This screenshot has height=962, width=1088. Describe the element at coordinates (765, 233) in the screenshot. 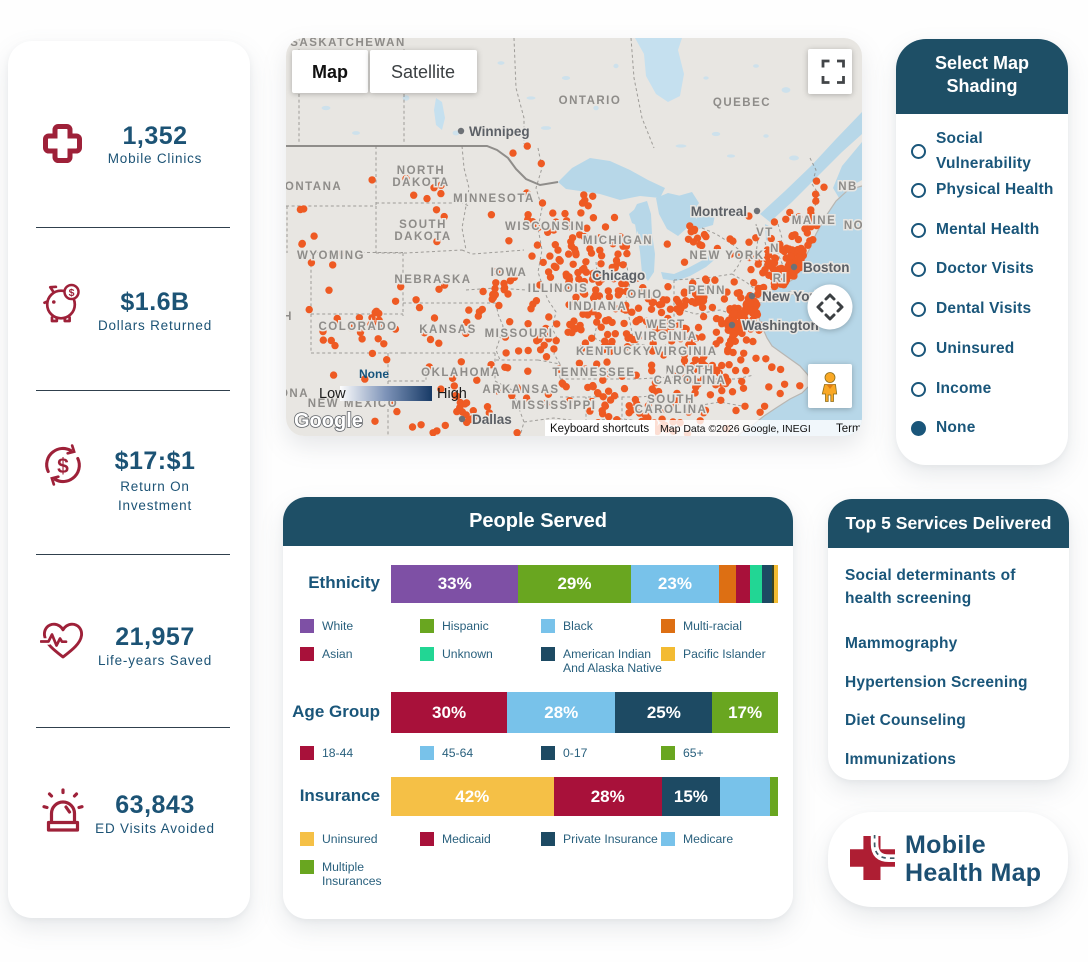

I see `svg-text: VT` at that location.